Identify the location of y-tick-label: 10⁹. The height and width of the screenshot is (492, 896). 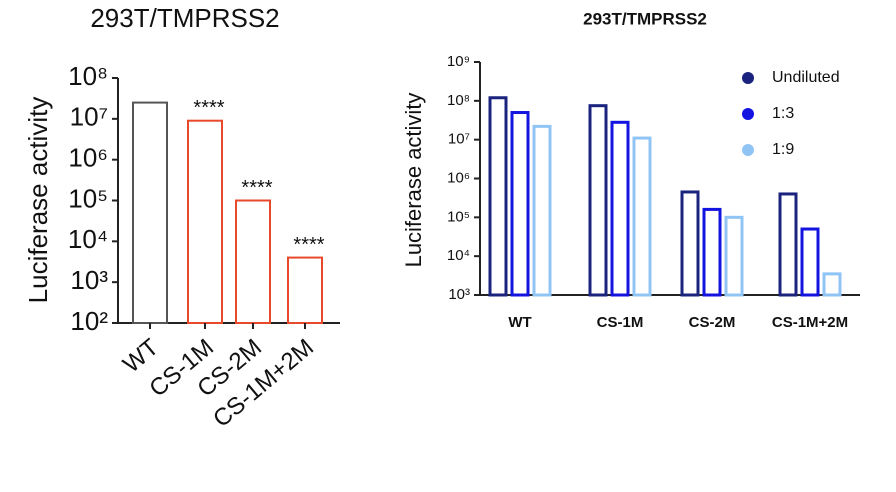
(458, 61).